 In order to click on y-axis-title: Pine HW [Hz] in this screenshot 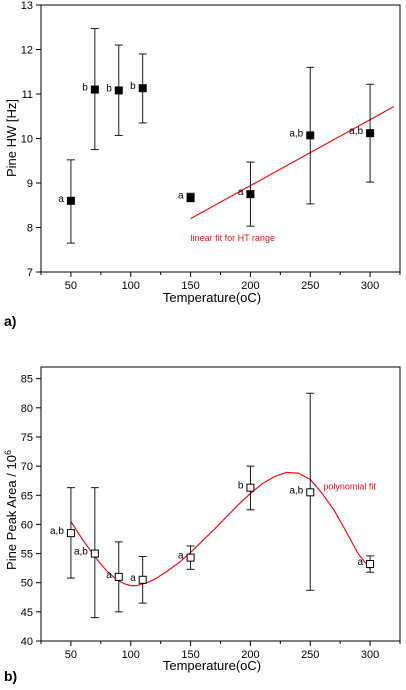, I will do `click(11, 138)`.